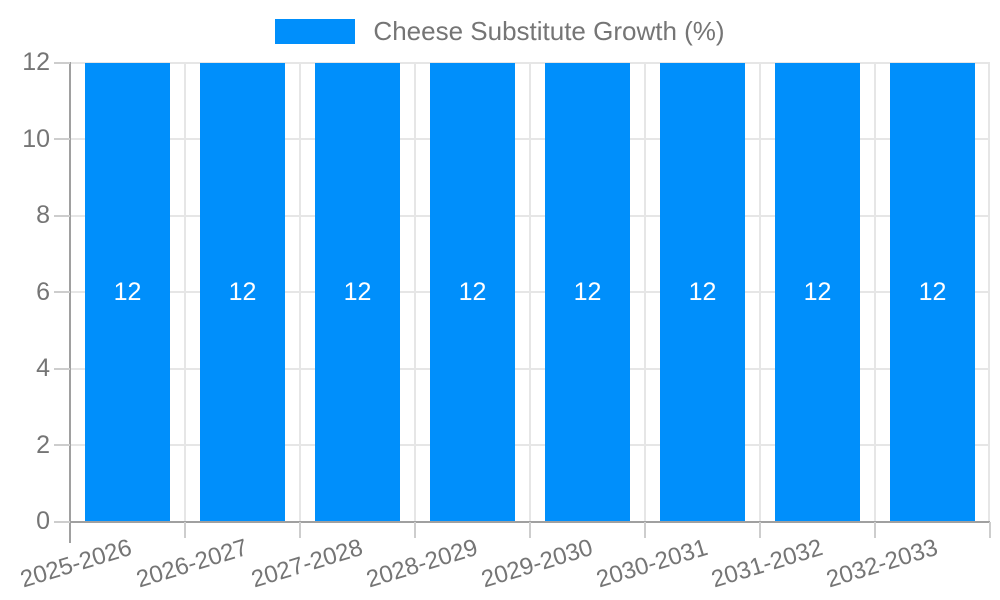  I want to click on legend-item: Cheese Substitute Growth (%), so click(500, 31).